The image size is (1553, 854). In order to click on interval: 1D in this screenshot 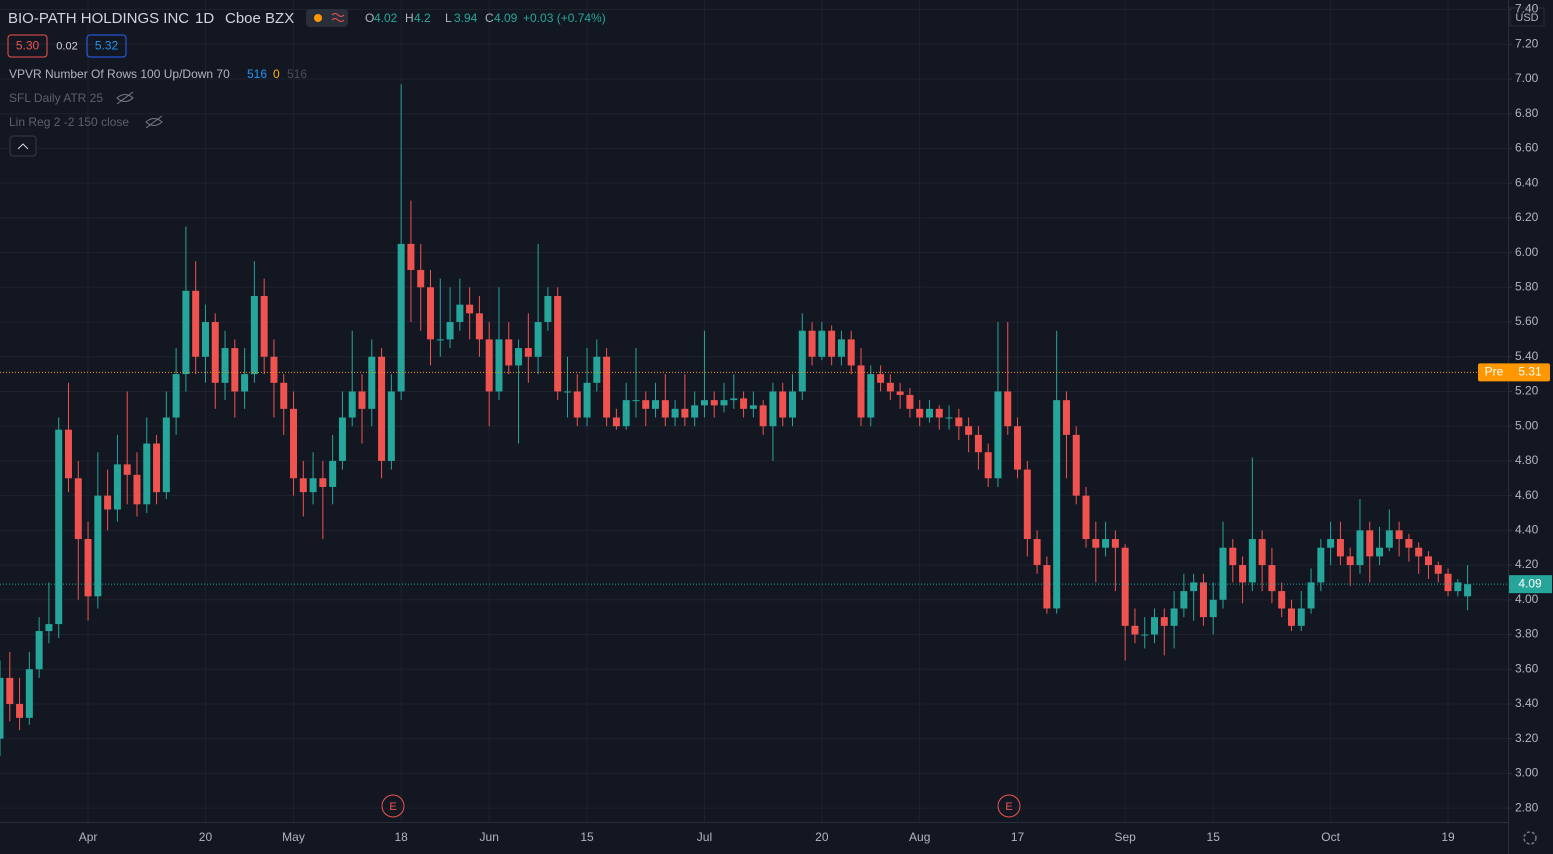, I will do `click(204, 18)`.